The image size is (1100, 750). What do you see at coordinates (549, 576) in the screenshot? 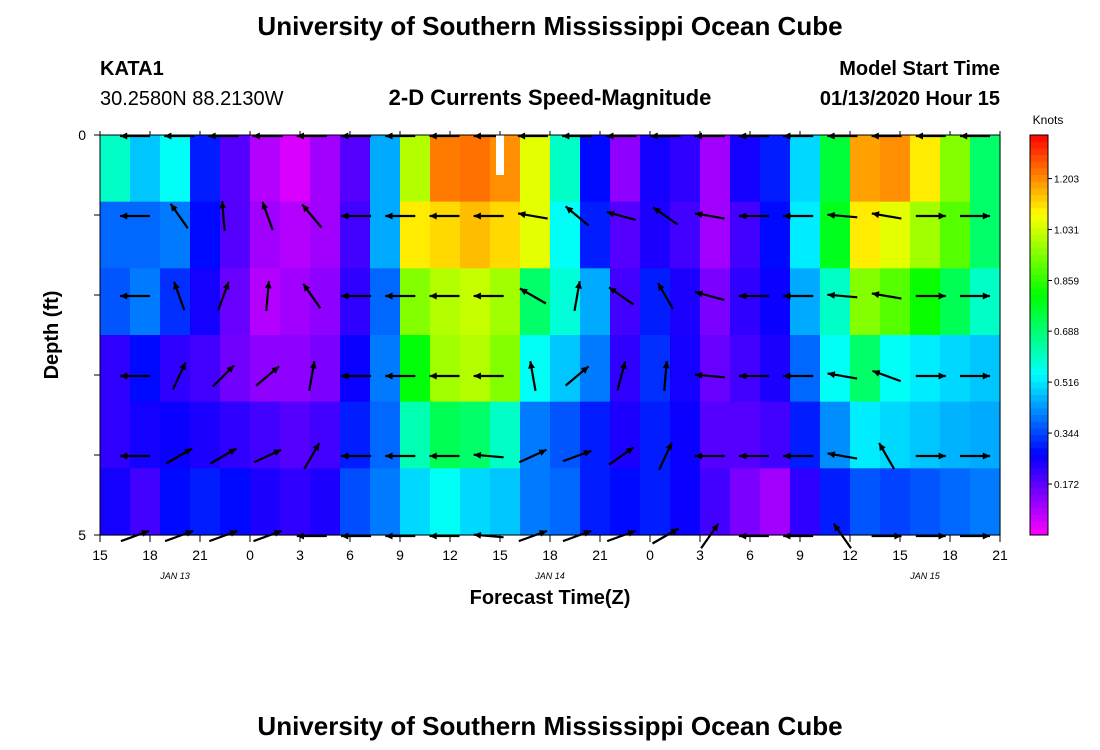
I see `date-label: JAN 14` at bounding box center [549, 576].